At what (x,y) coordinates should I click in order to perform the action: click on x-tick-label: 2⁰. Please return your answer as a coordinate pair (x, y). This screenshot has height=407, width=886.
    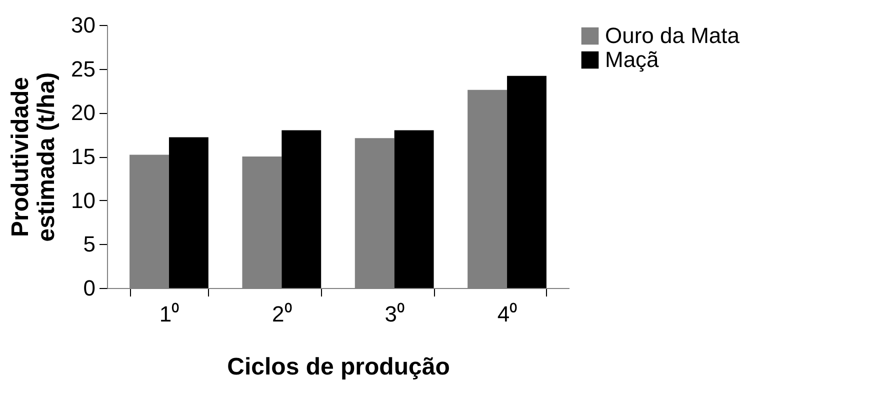
    Looking at the image, I should click on (282, 314).